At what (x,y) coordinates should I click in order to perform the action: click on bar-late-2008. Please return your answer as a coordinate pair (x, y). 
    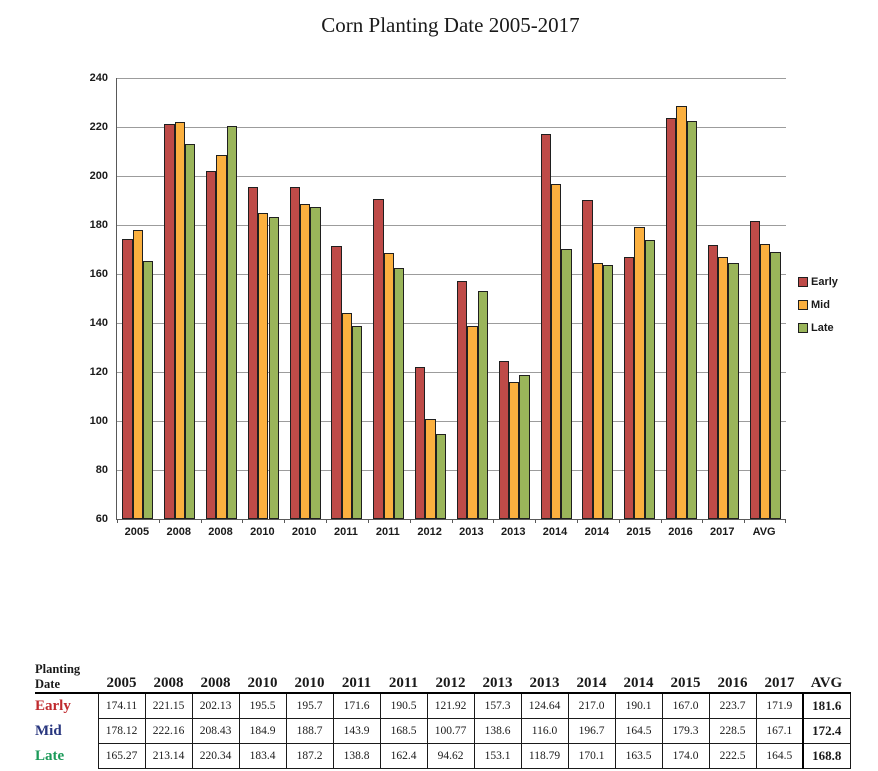
    Looking at the image, I should click on (190, 331).